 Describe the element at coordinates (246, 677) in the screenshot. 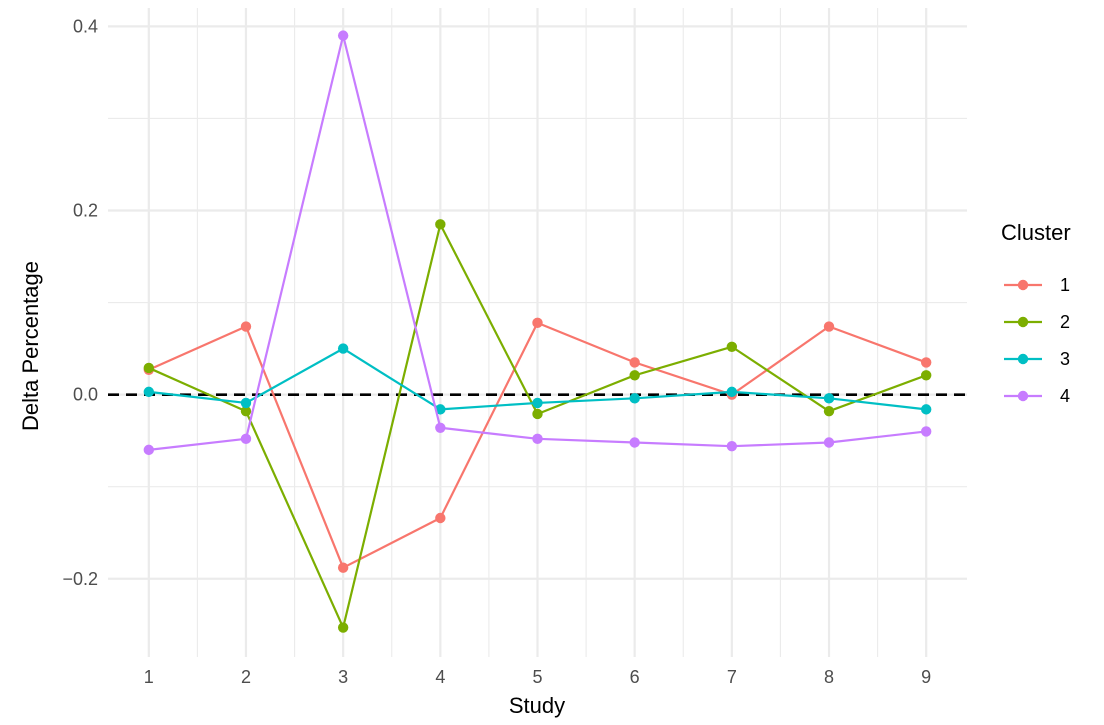

I see `x-tick-label: 2` at that location.